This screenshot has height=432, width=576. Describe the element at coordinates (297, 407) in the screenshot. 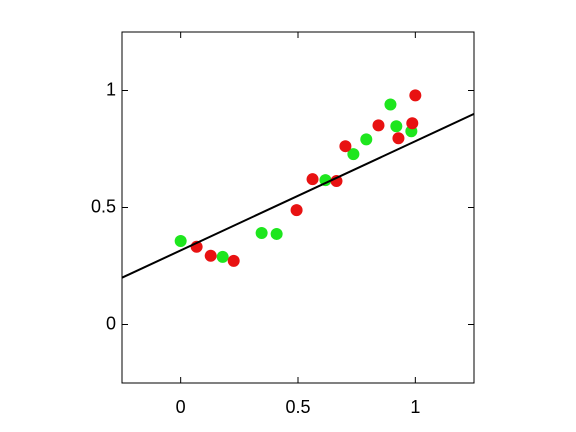

I see `x-tick-label: 0.5` at that location.